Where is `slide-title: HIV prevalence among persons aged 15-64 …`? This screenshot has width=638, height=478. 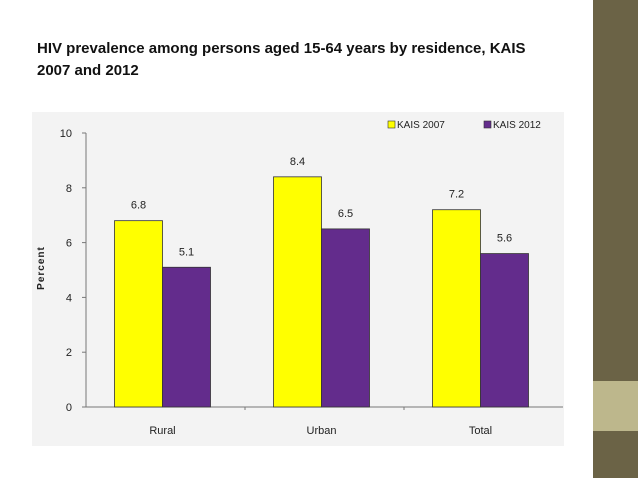 slide-title: HIV prevalence among persons aged 15-64 … is located at coordinates (281, 59).